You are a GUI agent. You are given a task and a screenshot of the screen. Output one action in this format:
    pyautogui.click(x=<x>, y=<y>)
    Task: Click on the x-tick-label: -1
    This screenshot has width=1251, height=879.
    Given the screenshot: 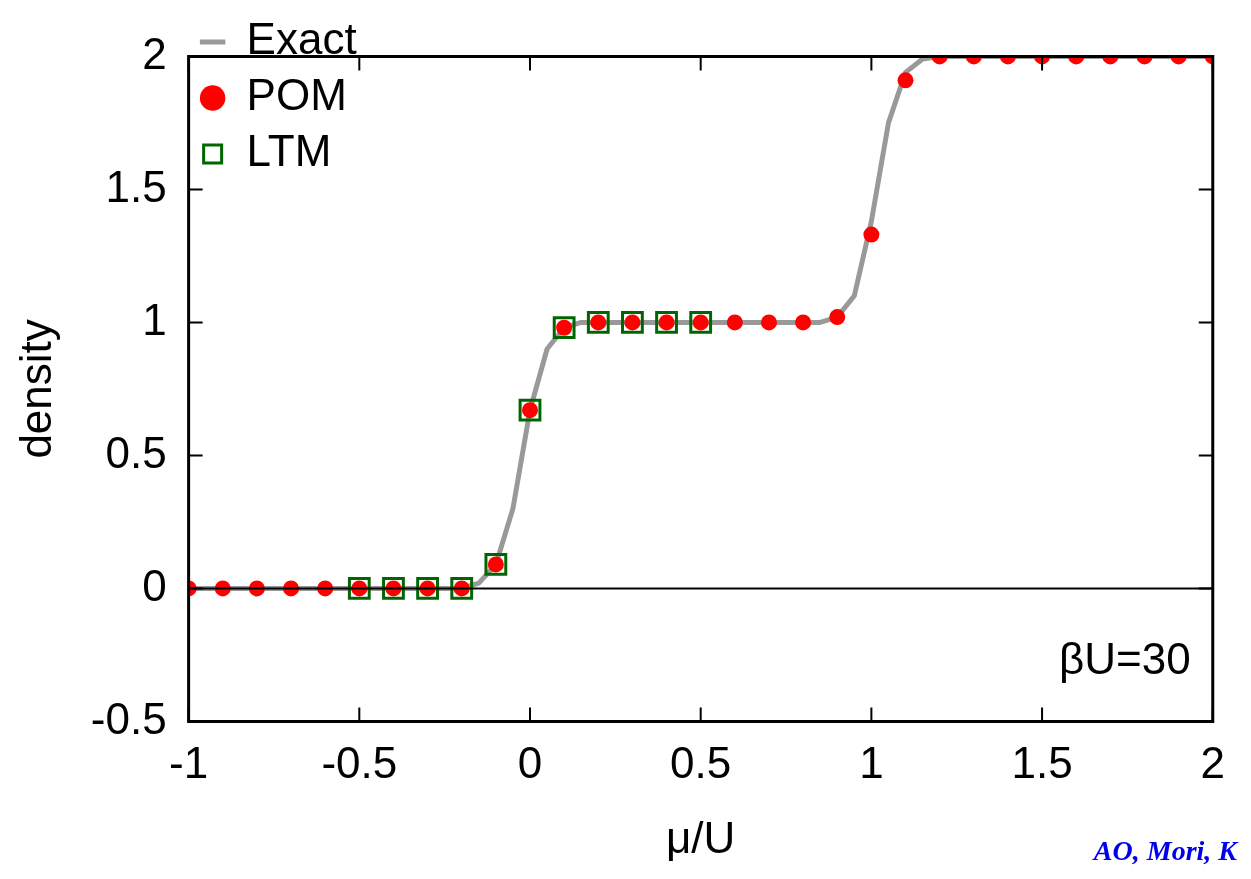 What is the action you would take?
    pyautogui.click(x=189, y=762)
    